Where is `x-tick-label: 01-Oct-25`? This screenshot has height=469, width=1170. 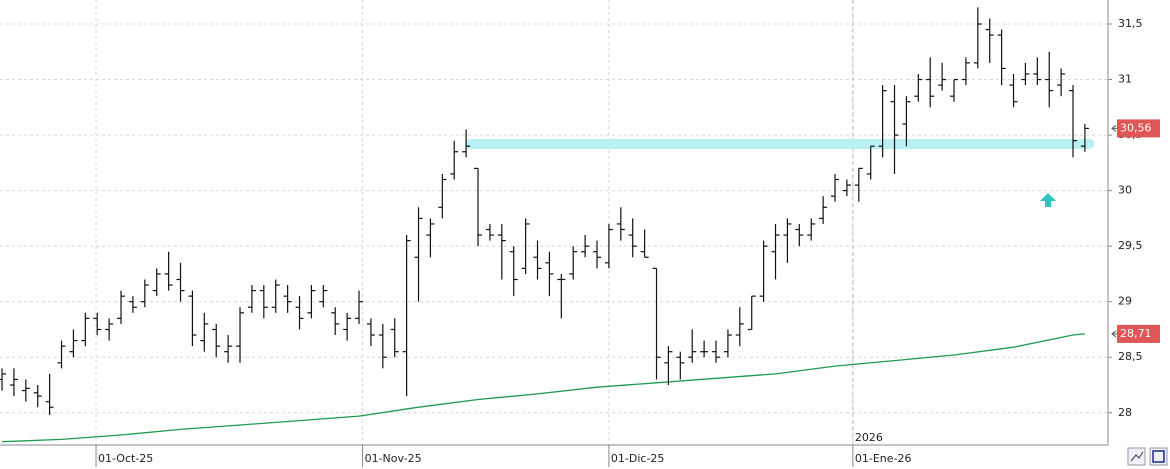 x-tick-label: 01-Oct-25 is located at coordinates (125, 458).